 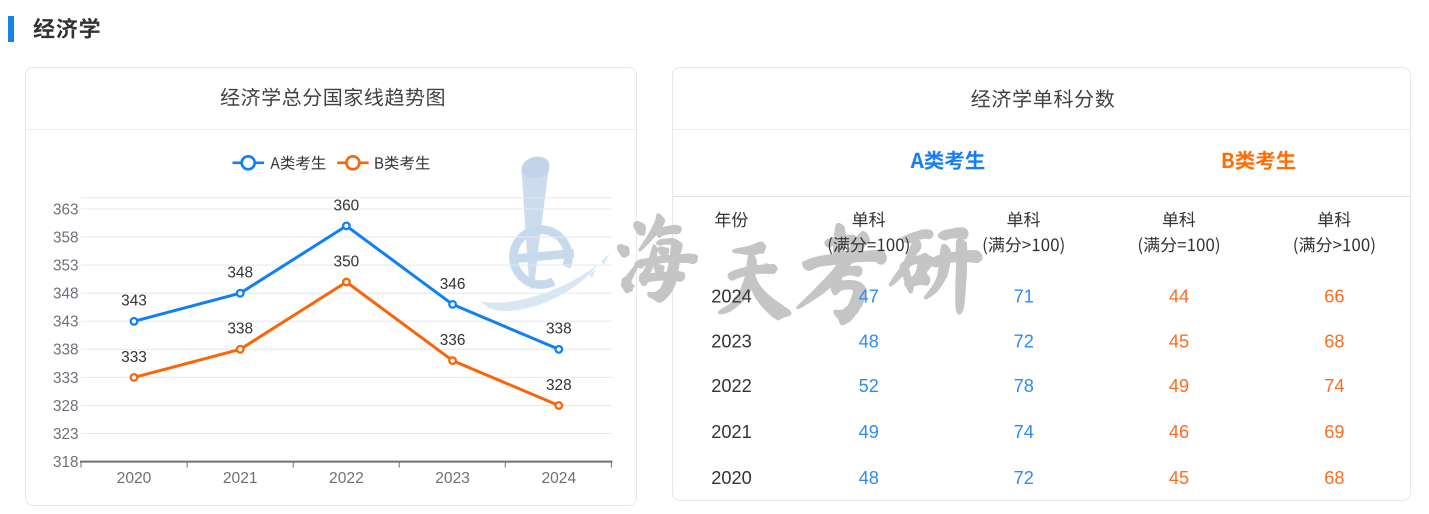 What do you see at coordinates (869, 296) in the screenshot?
I see `svg-text: 47` at bounding box center [869, 296].